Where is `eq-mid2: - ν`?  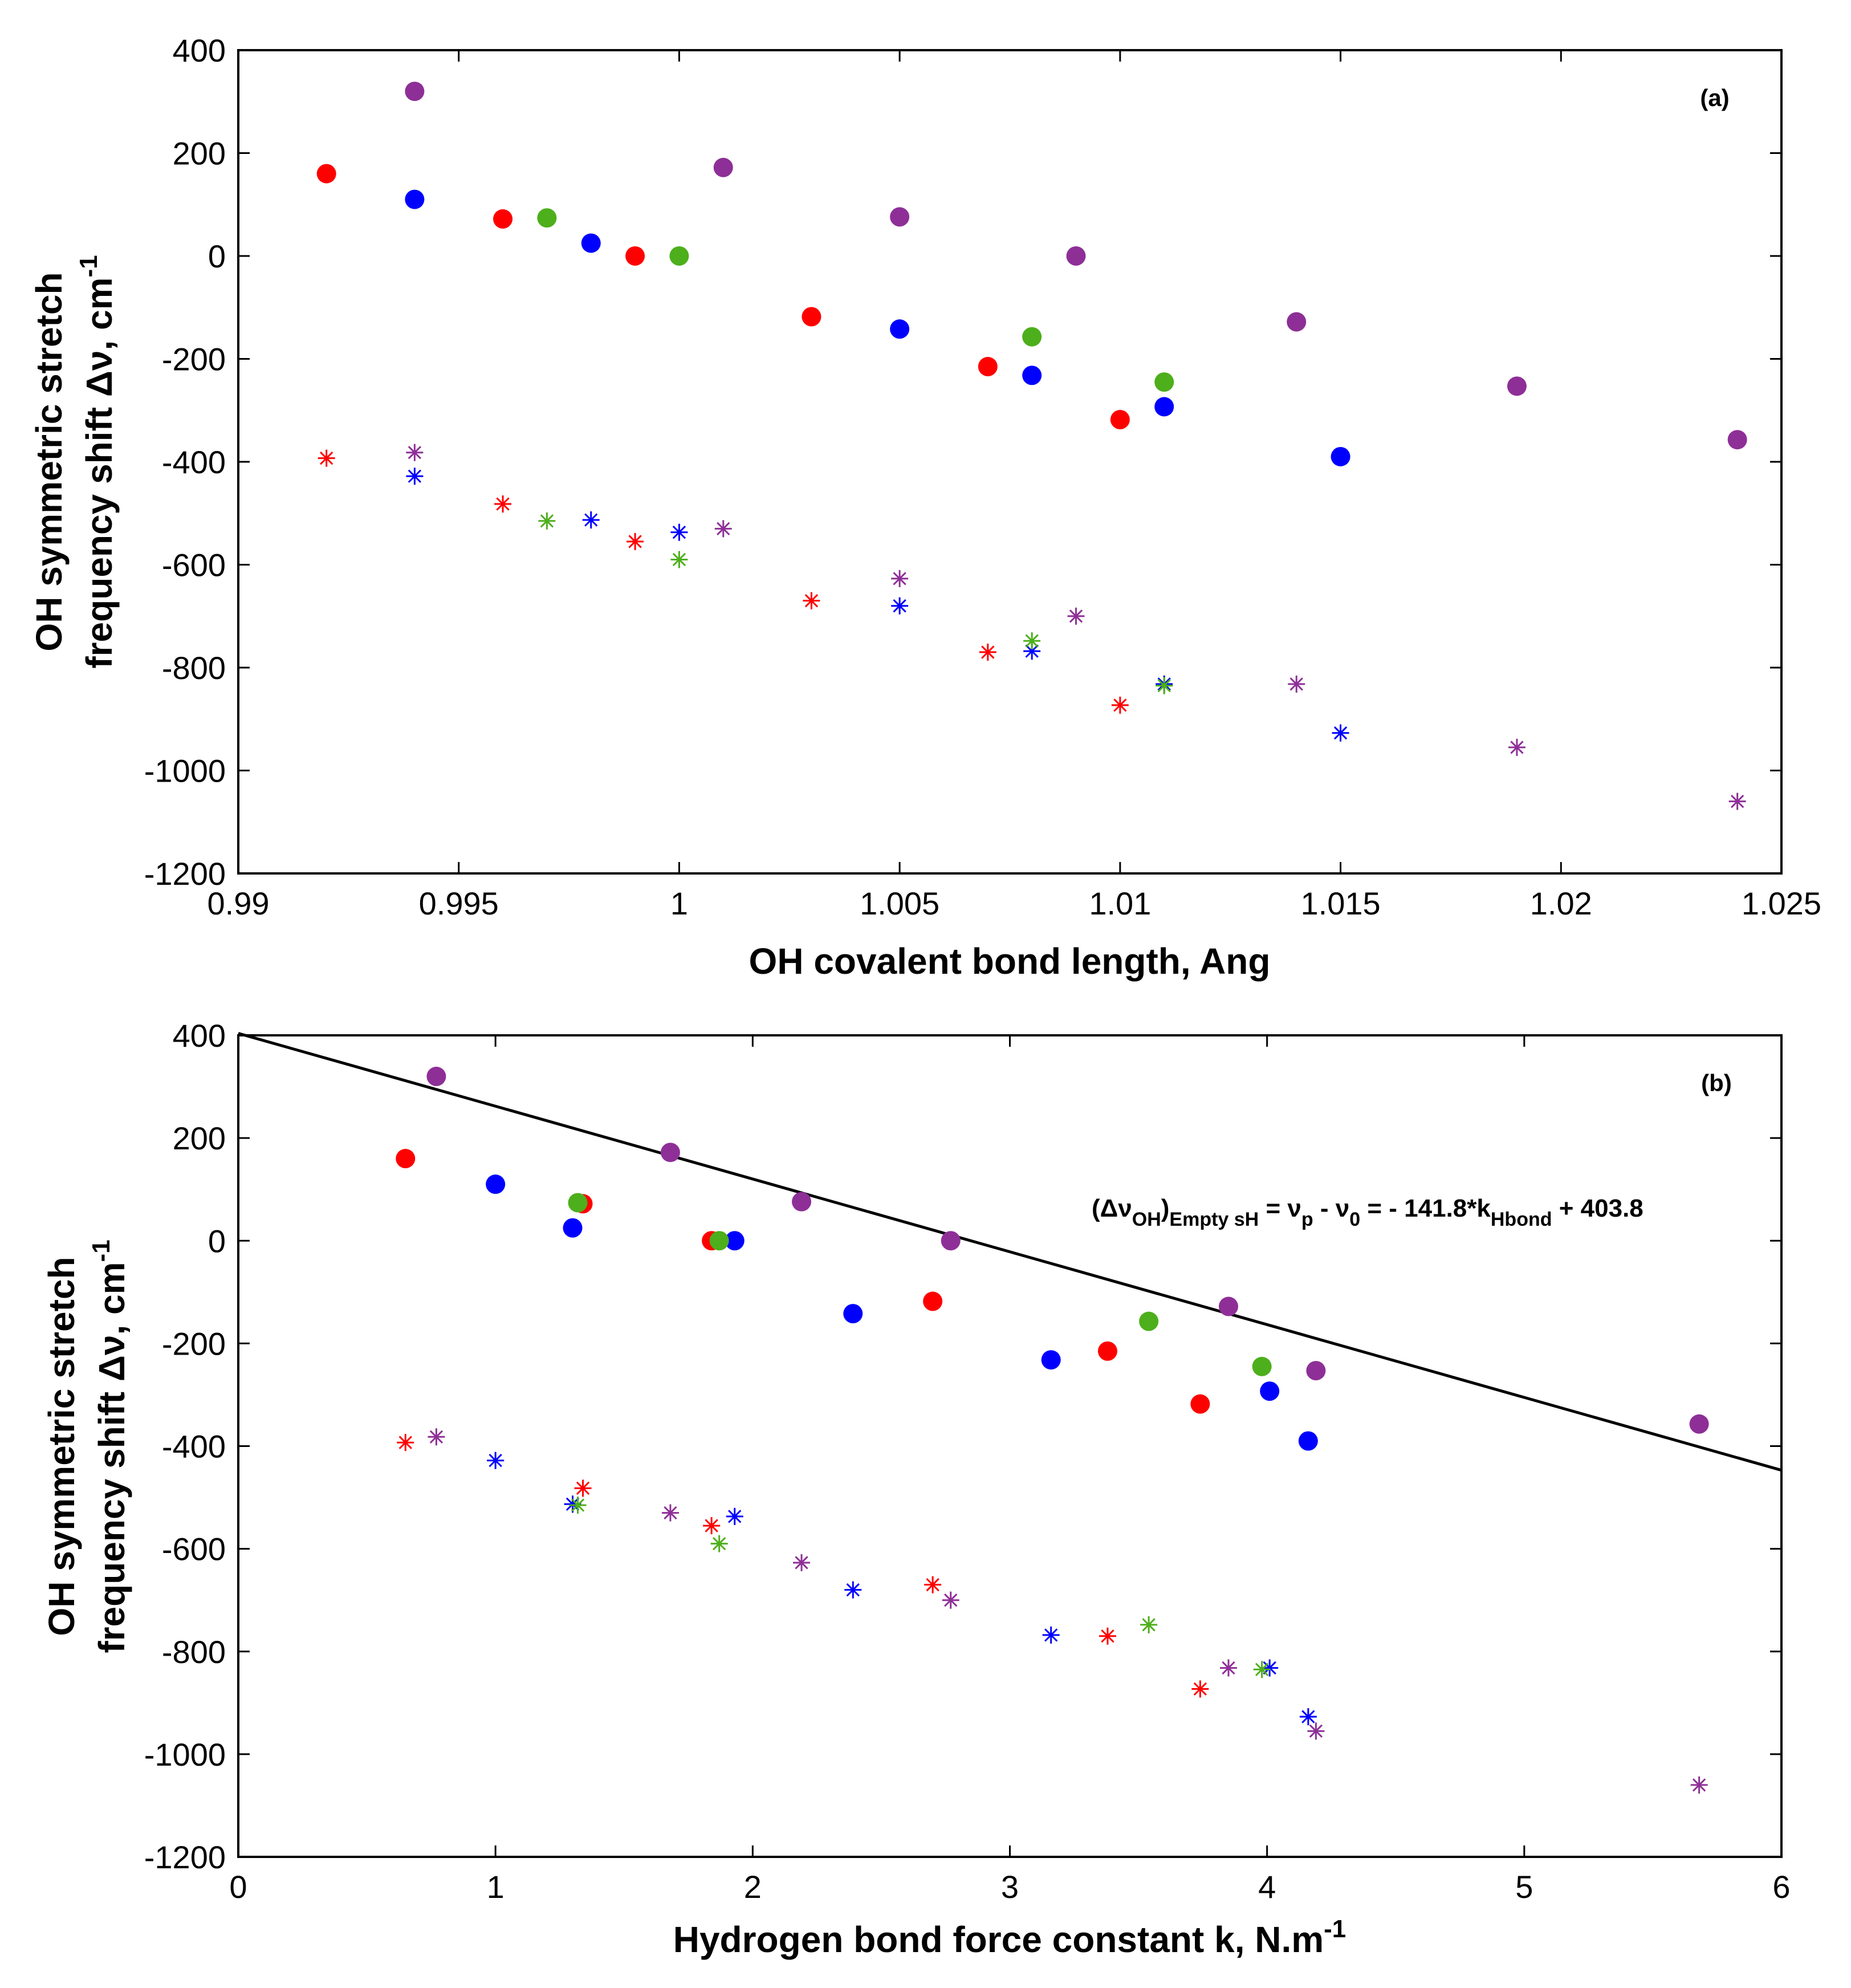 eq-mid2: - ν is located at coordinates (1331, 1208).